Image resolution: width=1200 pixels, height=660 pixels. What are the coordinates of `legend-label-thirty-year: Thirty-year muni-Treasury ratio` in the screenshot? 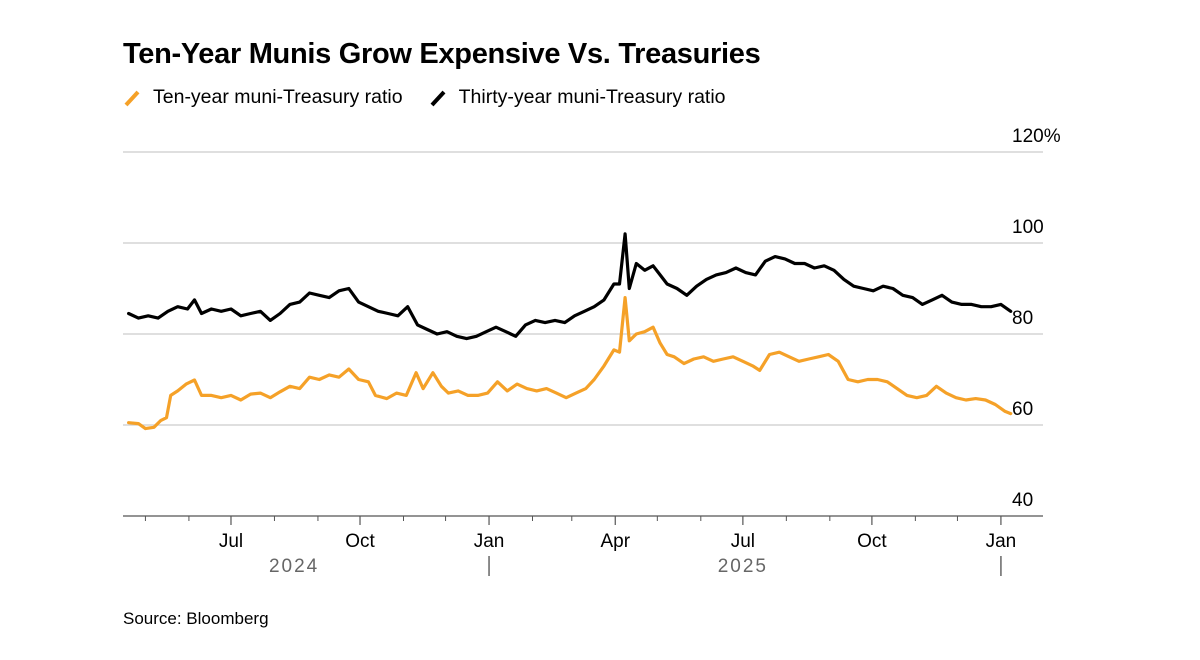 It's located at (592, 97).